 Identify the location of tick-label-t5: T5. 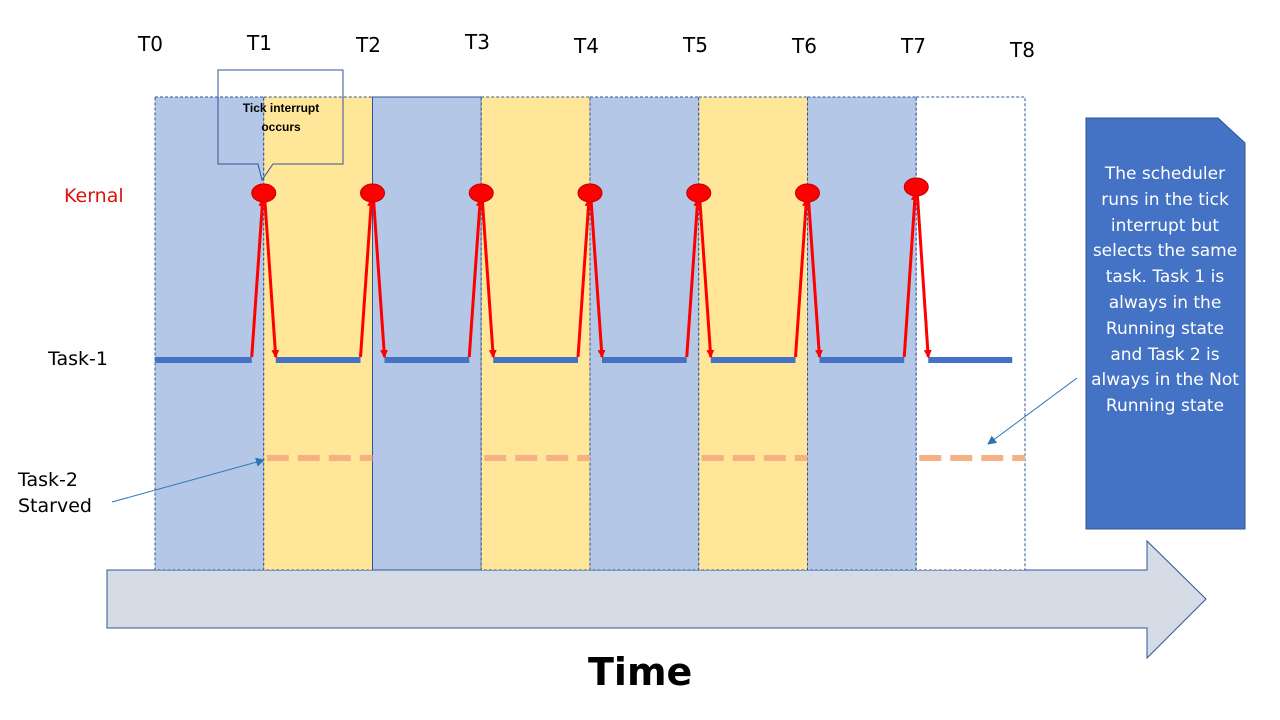
(695, 45).